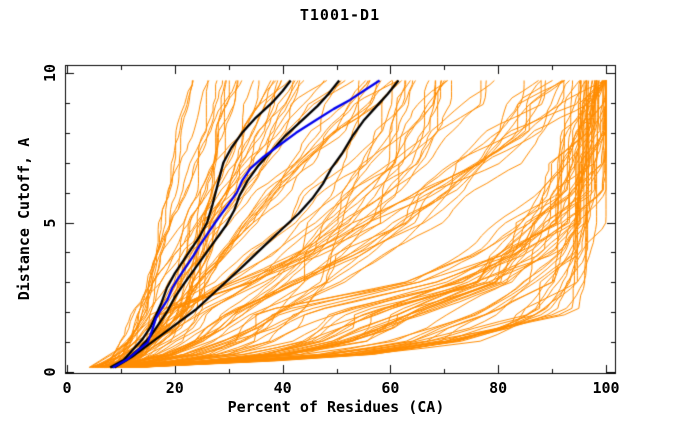  What do you see at coordinates (340, 15) in the screenshot?
I see `chart-title: T1001-D1` at bounding box center [340, 15].